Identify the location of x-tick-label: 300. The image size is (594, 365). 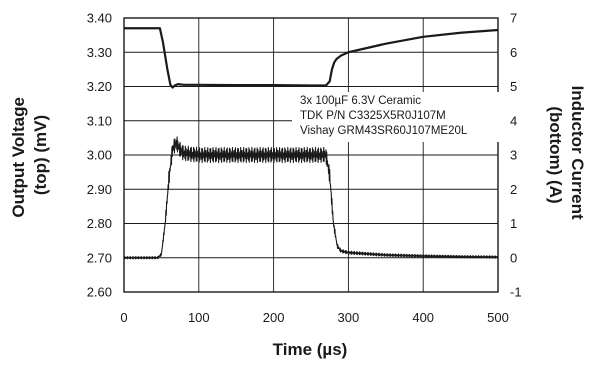
(349, 317).